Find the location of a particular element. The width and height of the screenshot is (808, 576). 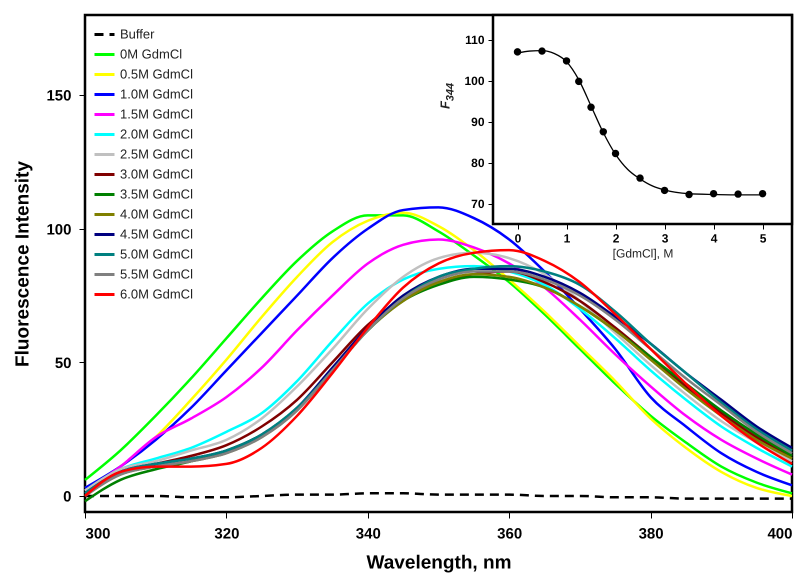

x-tick-label: 3 is located at coordinates (665, 239).